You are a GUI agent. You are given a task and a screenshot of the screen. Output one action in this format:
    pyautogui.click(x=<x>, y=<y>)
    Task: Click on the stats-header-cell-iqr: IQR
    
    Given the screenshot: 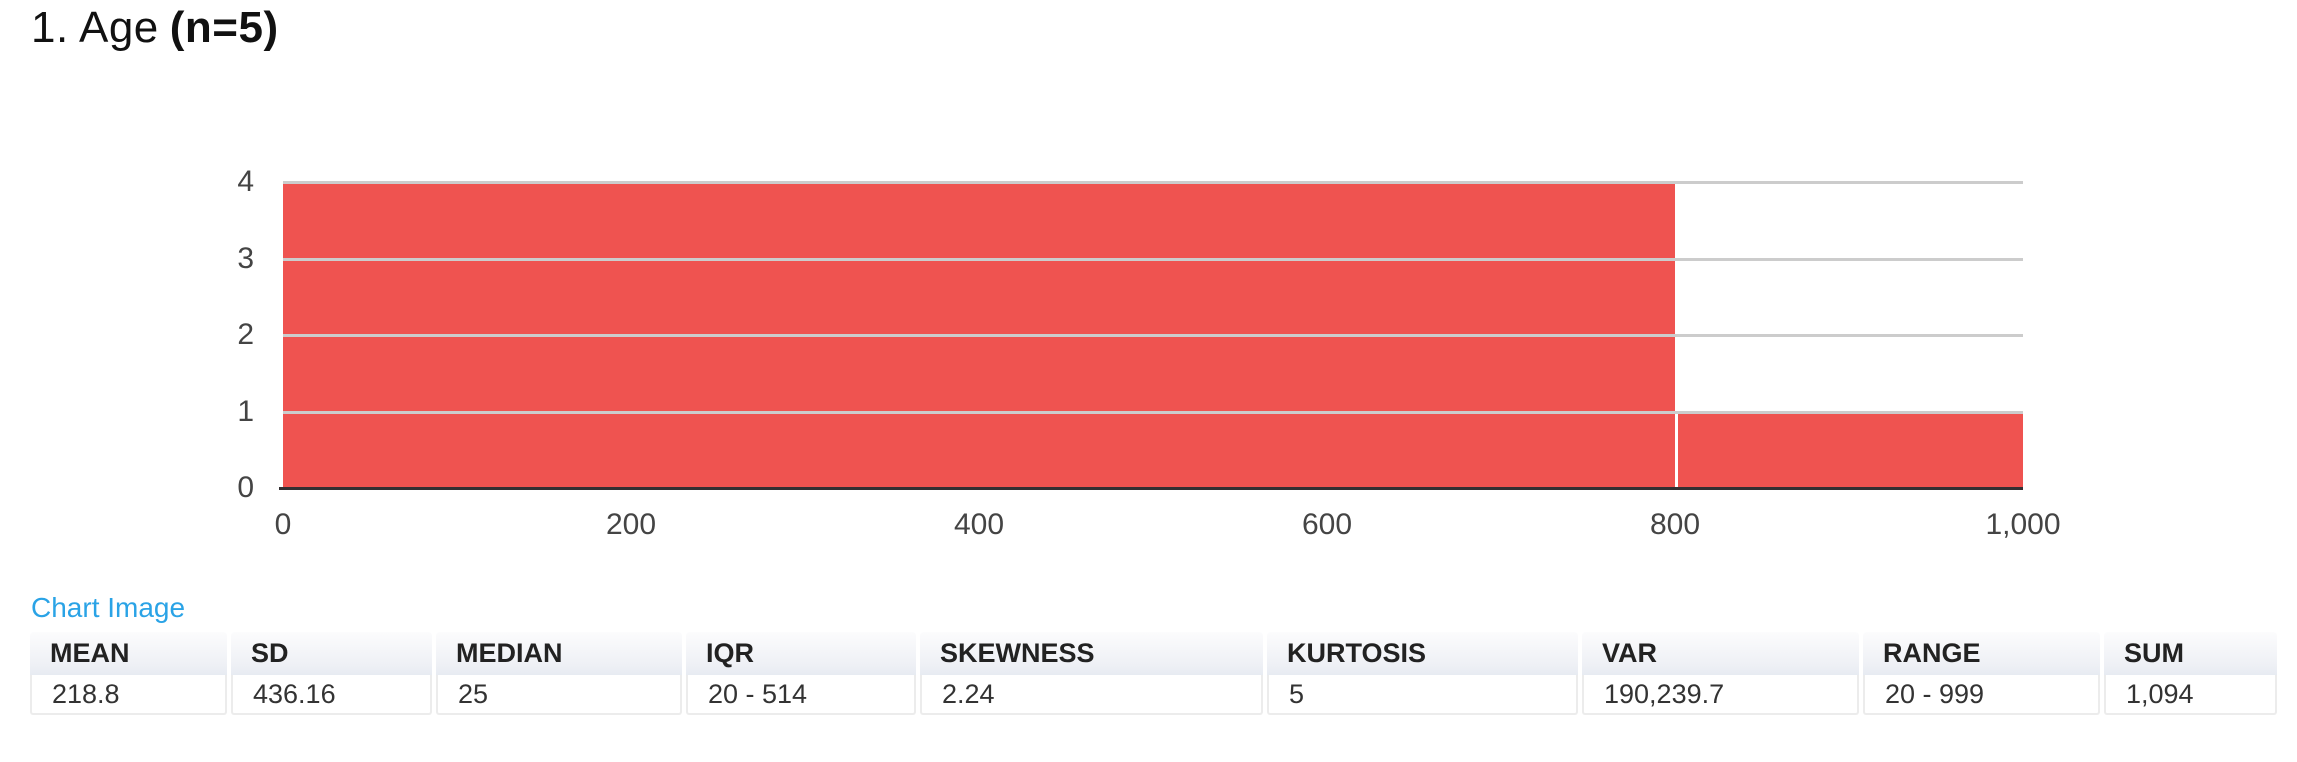 What is the action you would take?
    pyautogui.click(x=801, y=653)
    